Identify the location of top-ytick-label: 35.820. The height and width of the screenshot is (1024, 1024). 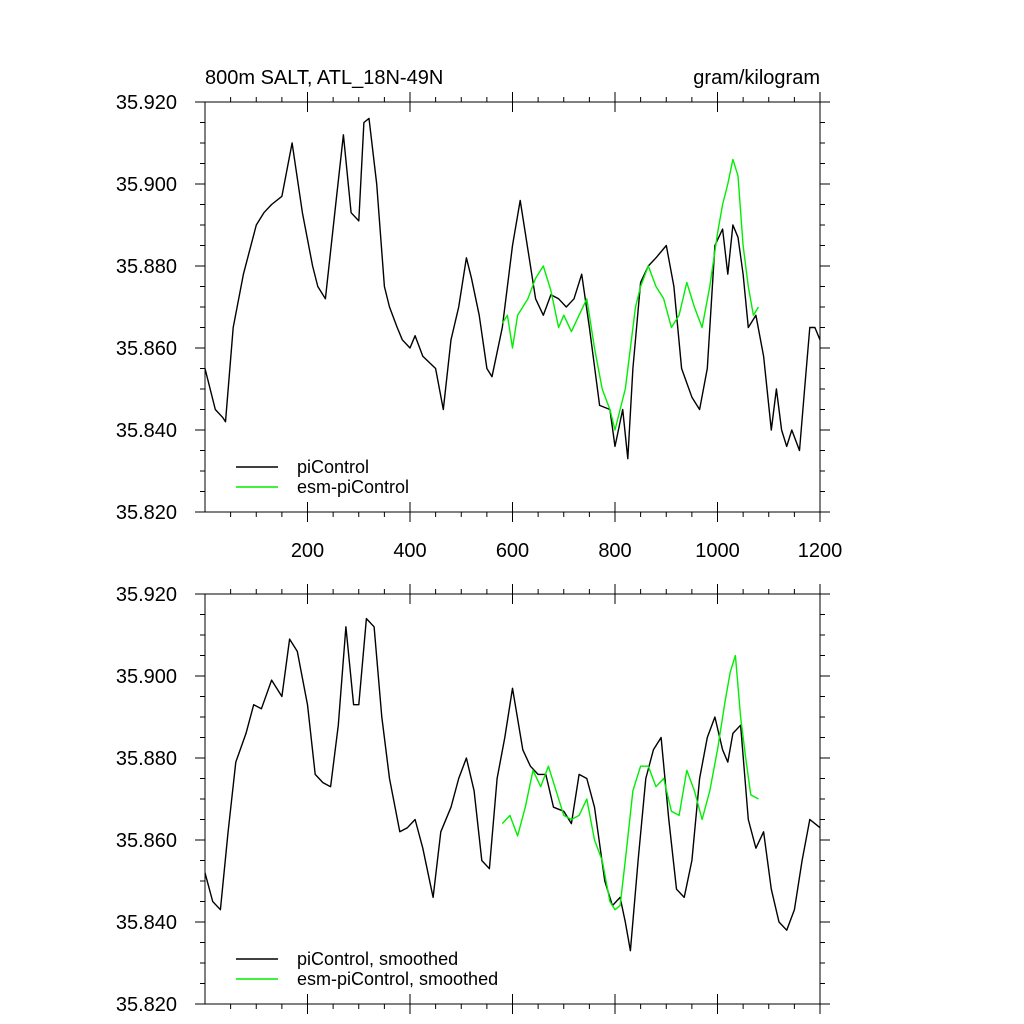
(146, 513).